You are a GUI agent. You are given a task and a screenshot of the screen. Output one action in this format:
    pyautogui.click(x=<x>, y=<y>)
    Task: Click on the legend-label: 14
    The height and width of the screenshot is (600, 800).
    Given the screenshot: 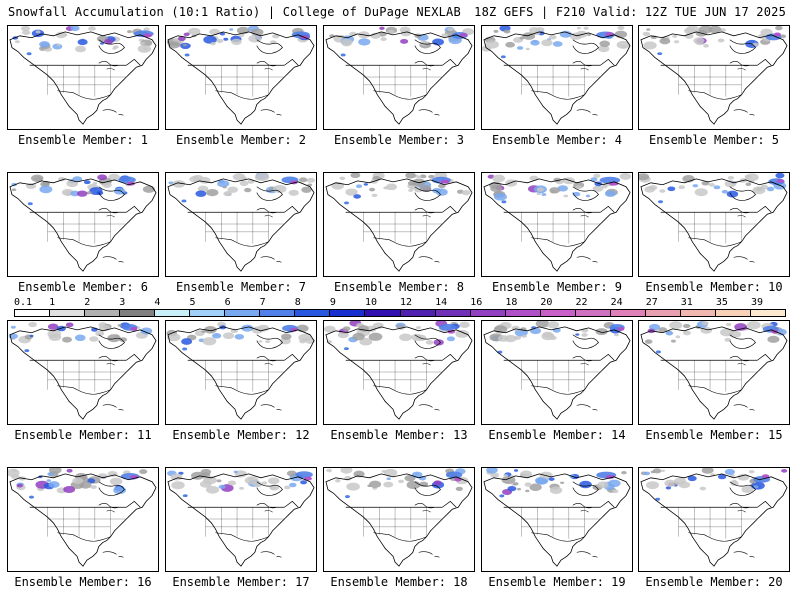 What is the action you would take?
    pyautogui.click(x=441, y=302)
    